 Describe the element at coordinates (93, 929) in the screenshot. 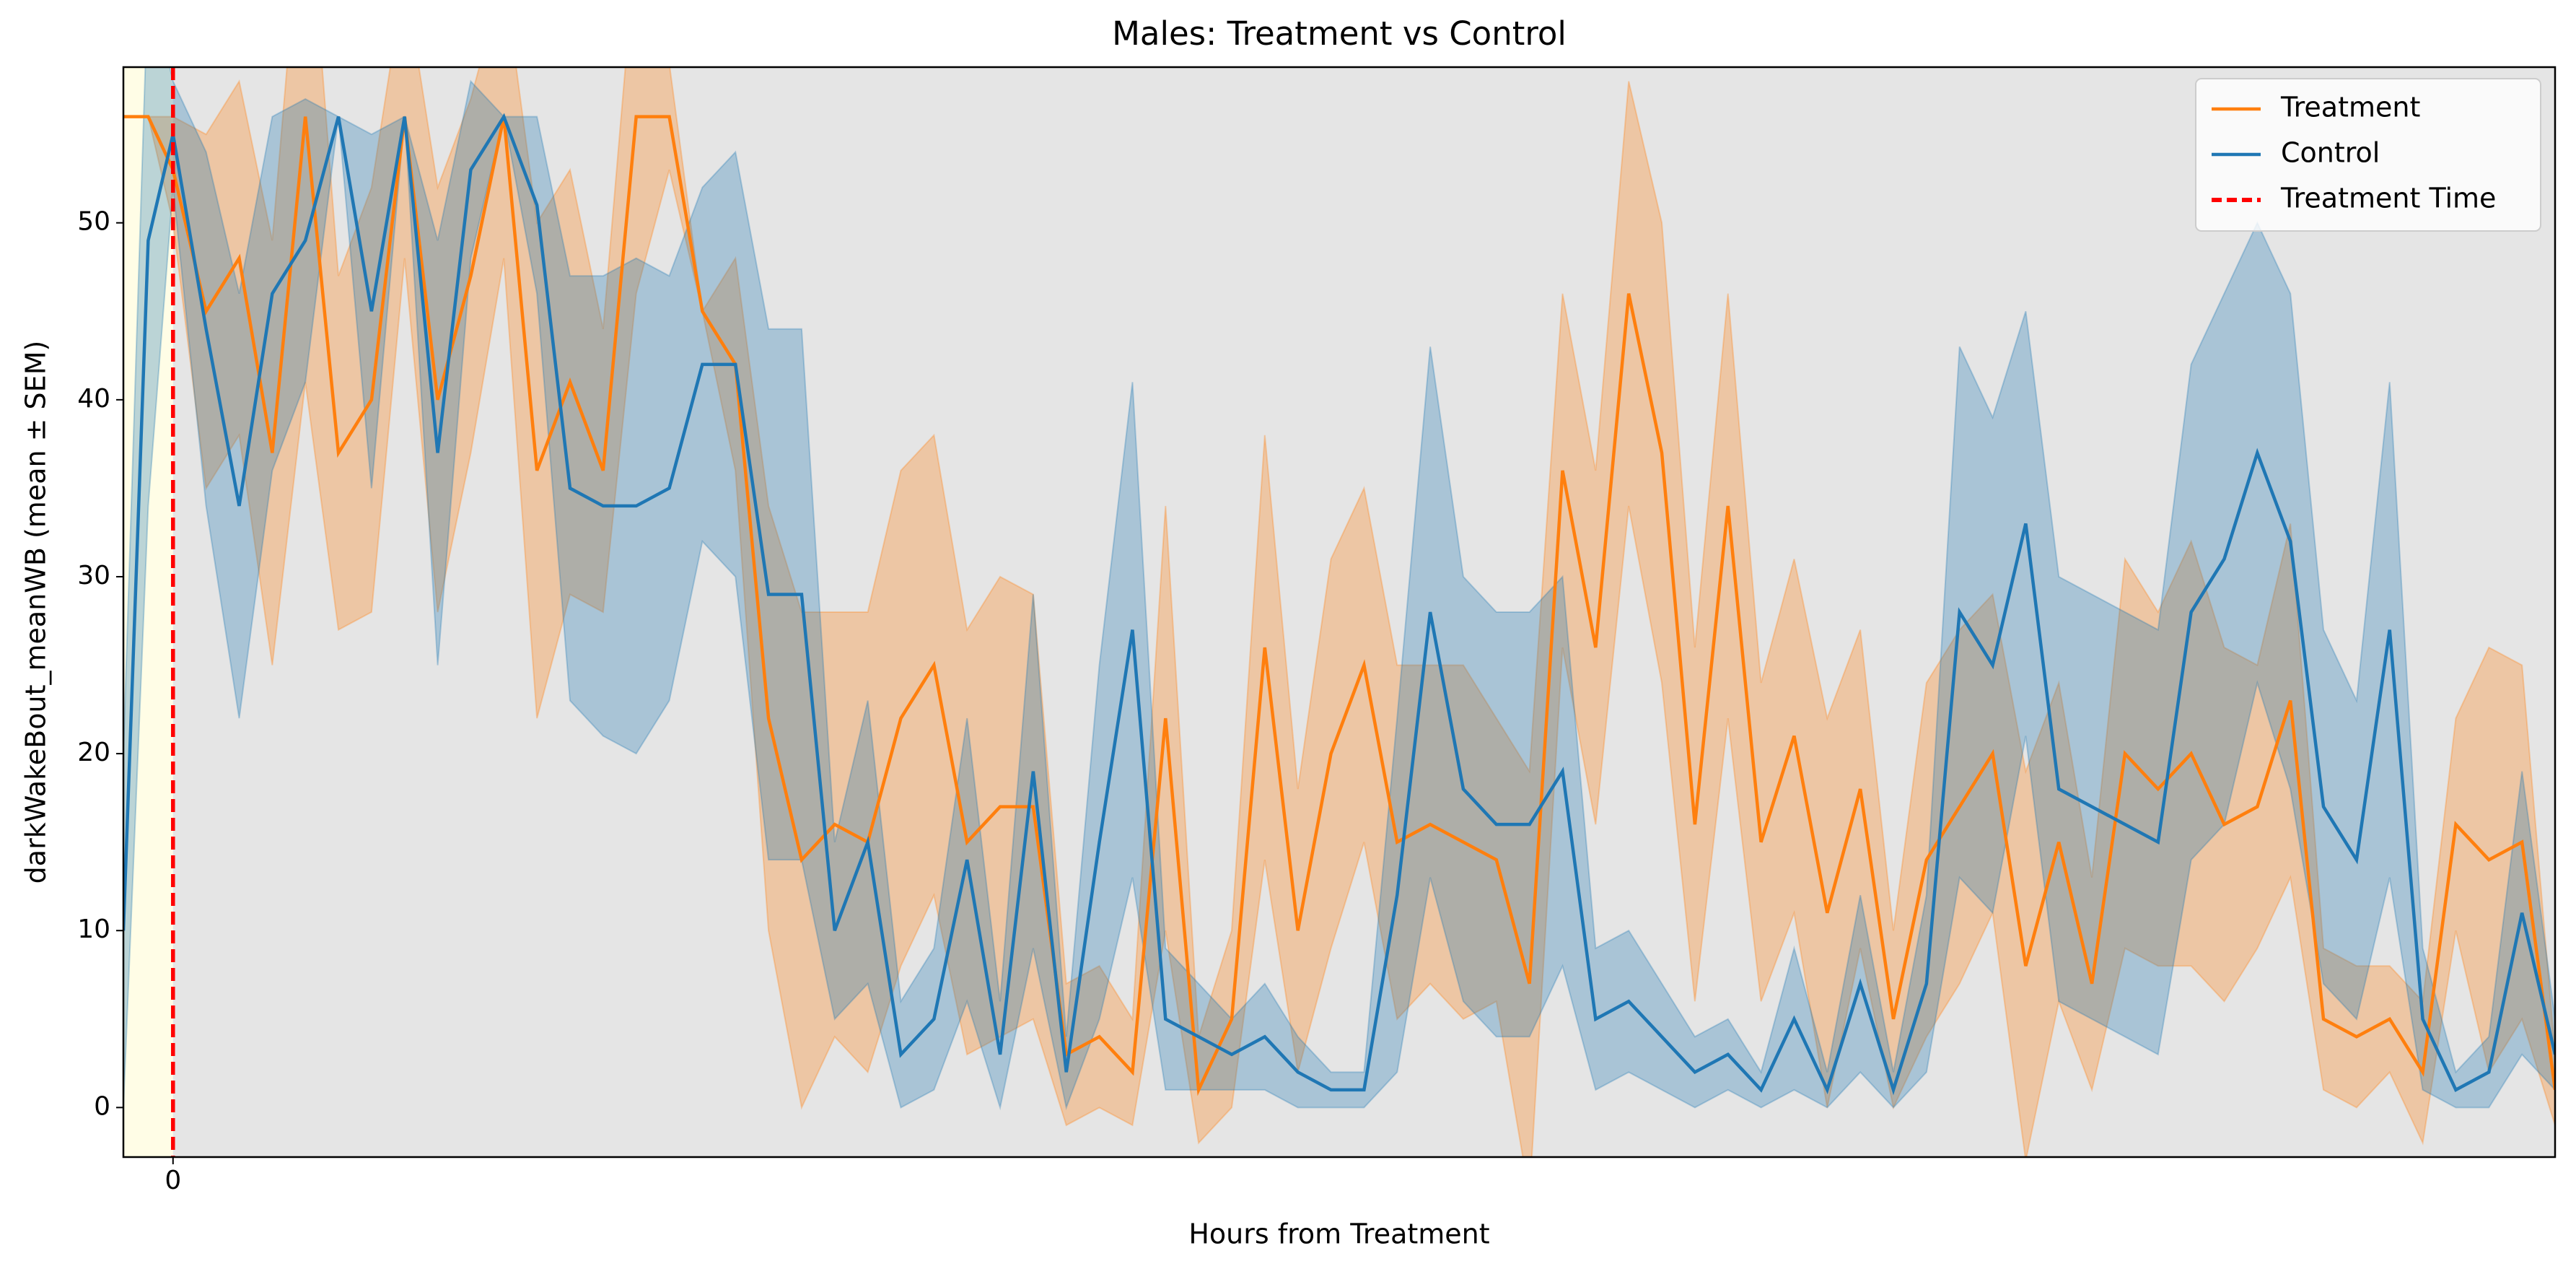

I see `y-tick-label: 10` at that location.